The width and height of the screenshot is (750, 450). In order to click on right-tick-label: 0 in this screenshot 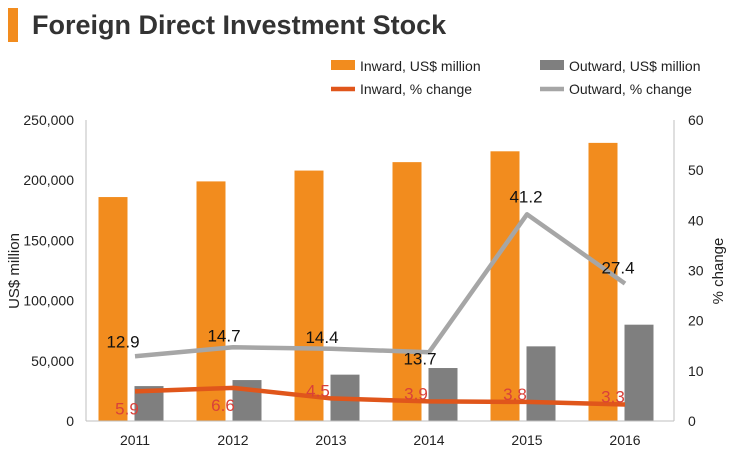, I will do `click(692, 421)`.